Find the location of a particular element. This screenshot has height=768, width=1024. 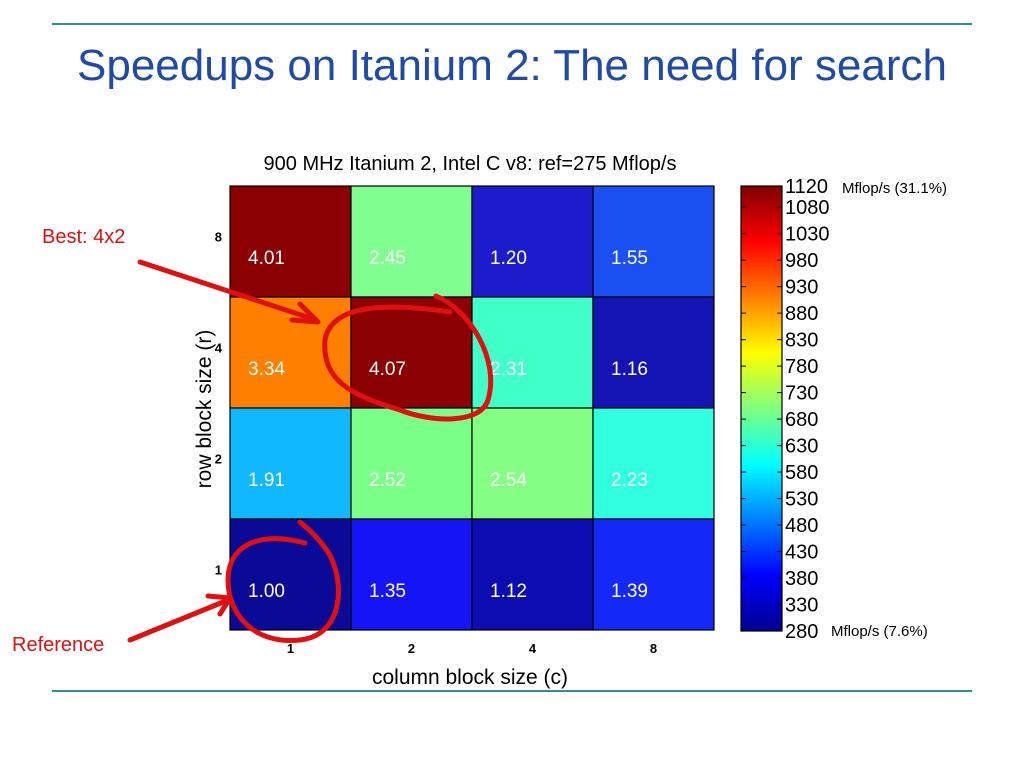

best-circle is located at coordinates (408, 357).